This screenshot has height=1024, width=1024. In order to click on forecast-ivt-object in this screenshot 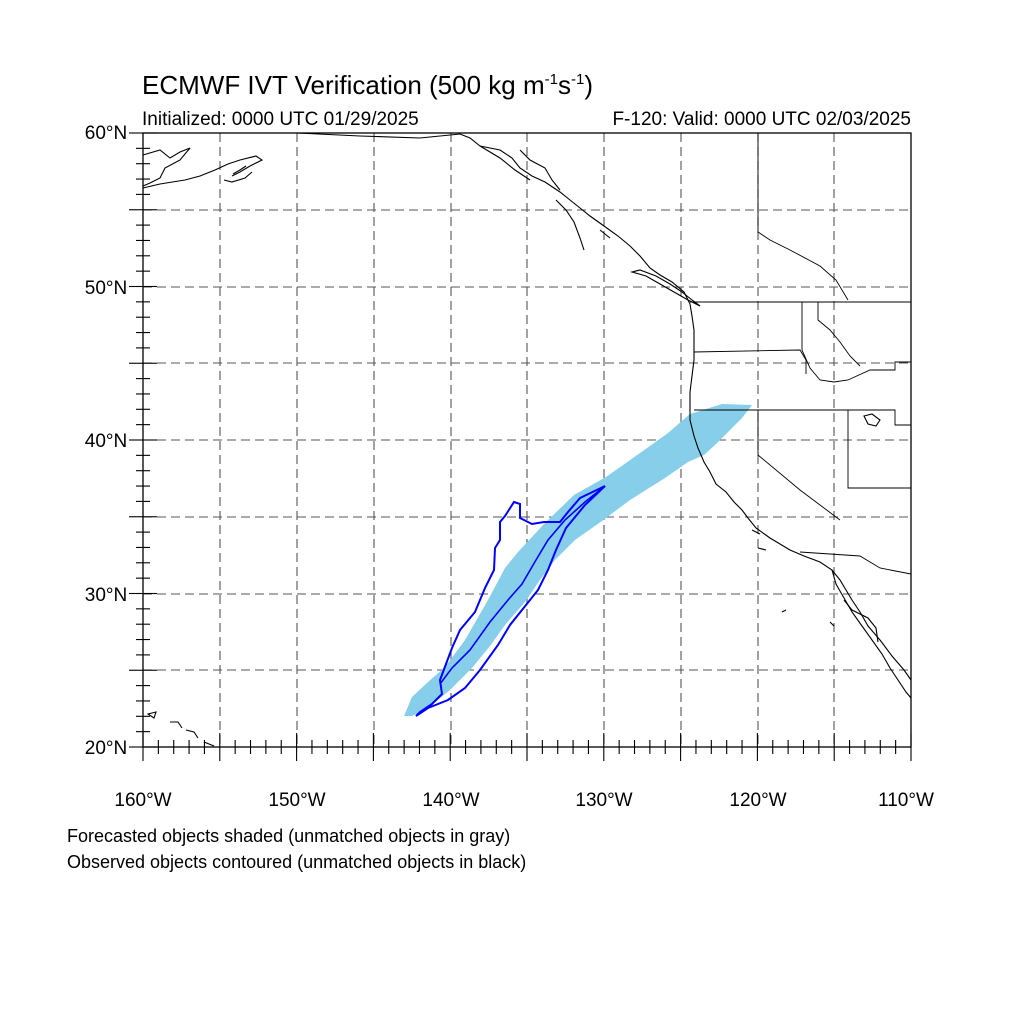, I will do `click(578, 560)`.